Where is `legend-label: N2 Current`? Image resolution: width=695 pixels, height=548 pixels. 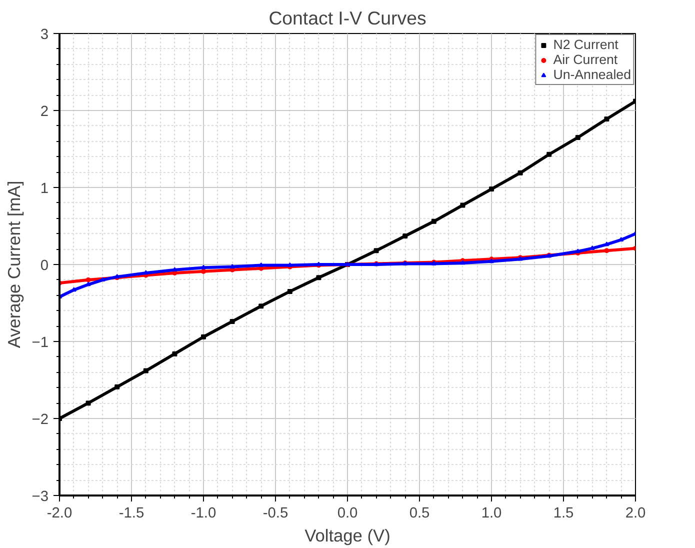
legend-label: N2 Current is located at coordinates (585, 44).